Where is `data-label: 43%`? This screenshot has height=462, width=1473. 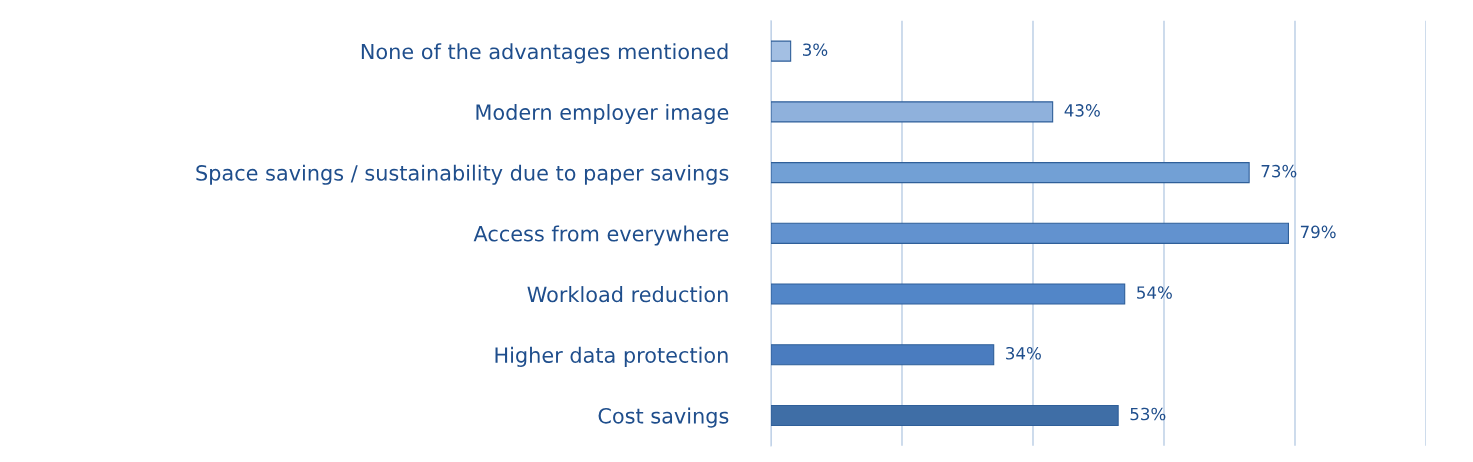
data-label: 43% is located at coordinates (1082, 110).